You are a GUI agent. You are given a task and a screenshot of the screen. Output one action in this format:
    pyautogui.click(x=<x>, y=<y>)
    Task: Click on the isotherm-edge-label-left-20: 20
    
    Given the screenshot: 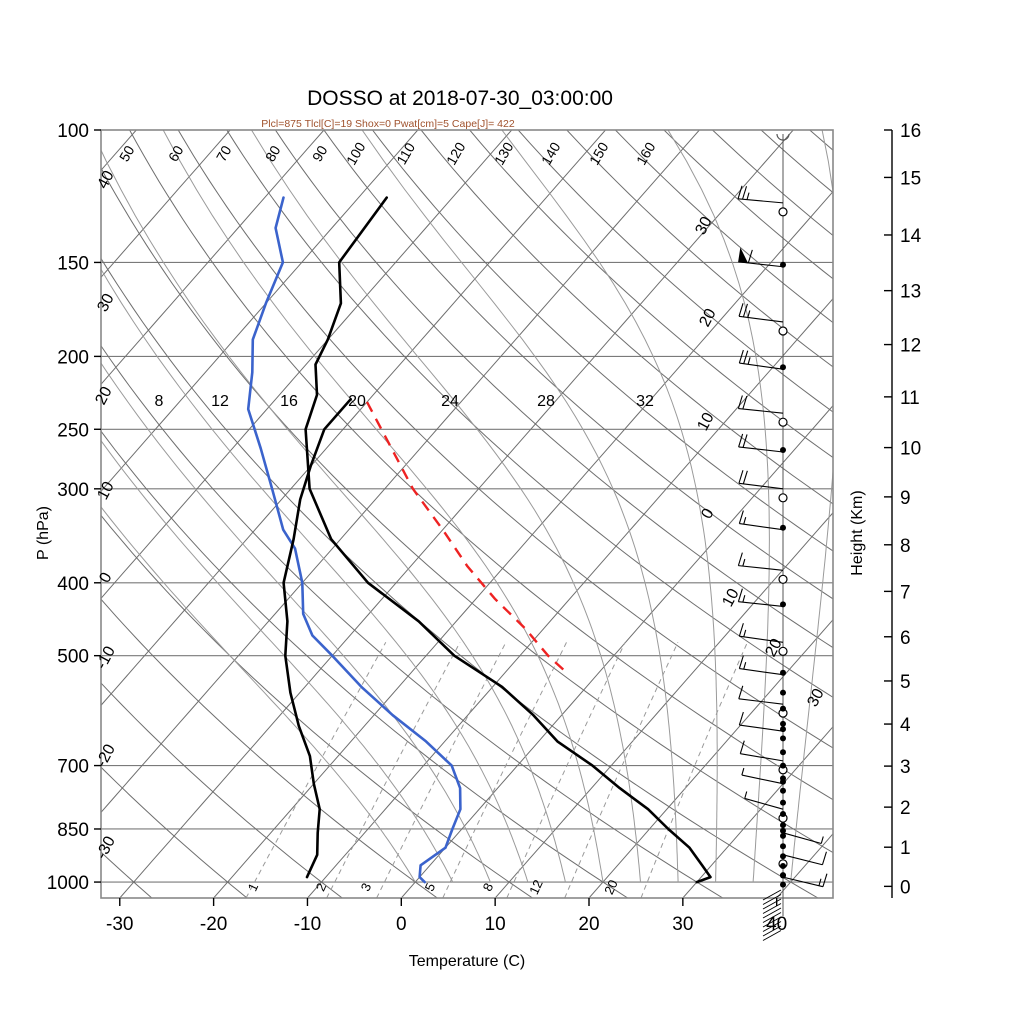 What is the action you would take?
    pyautogui.click(x=103, y=396)
    